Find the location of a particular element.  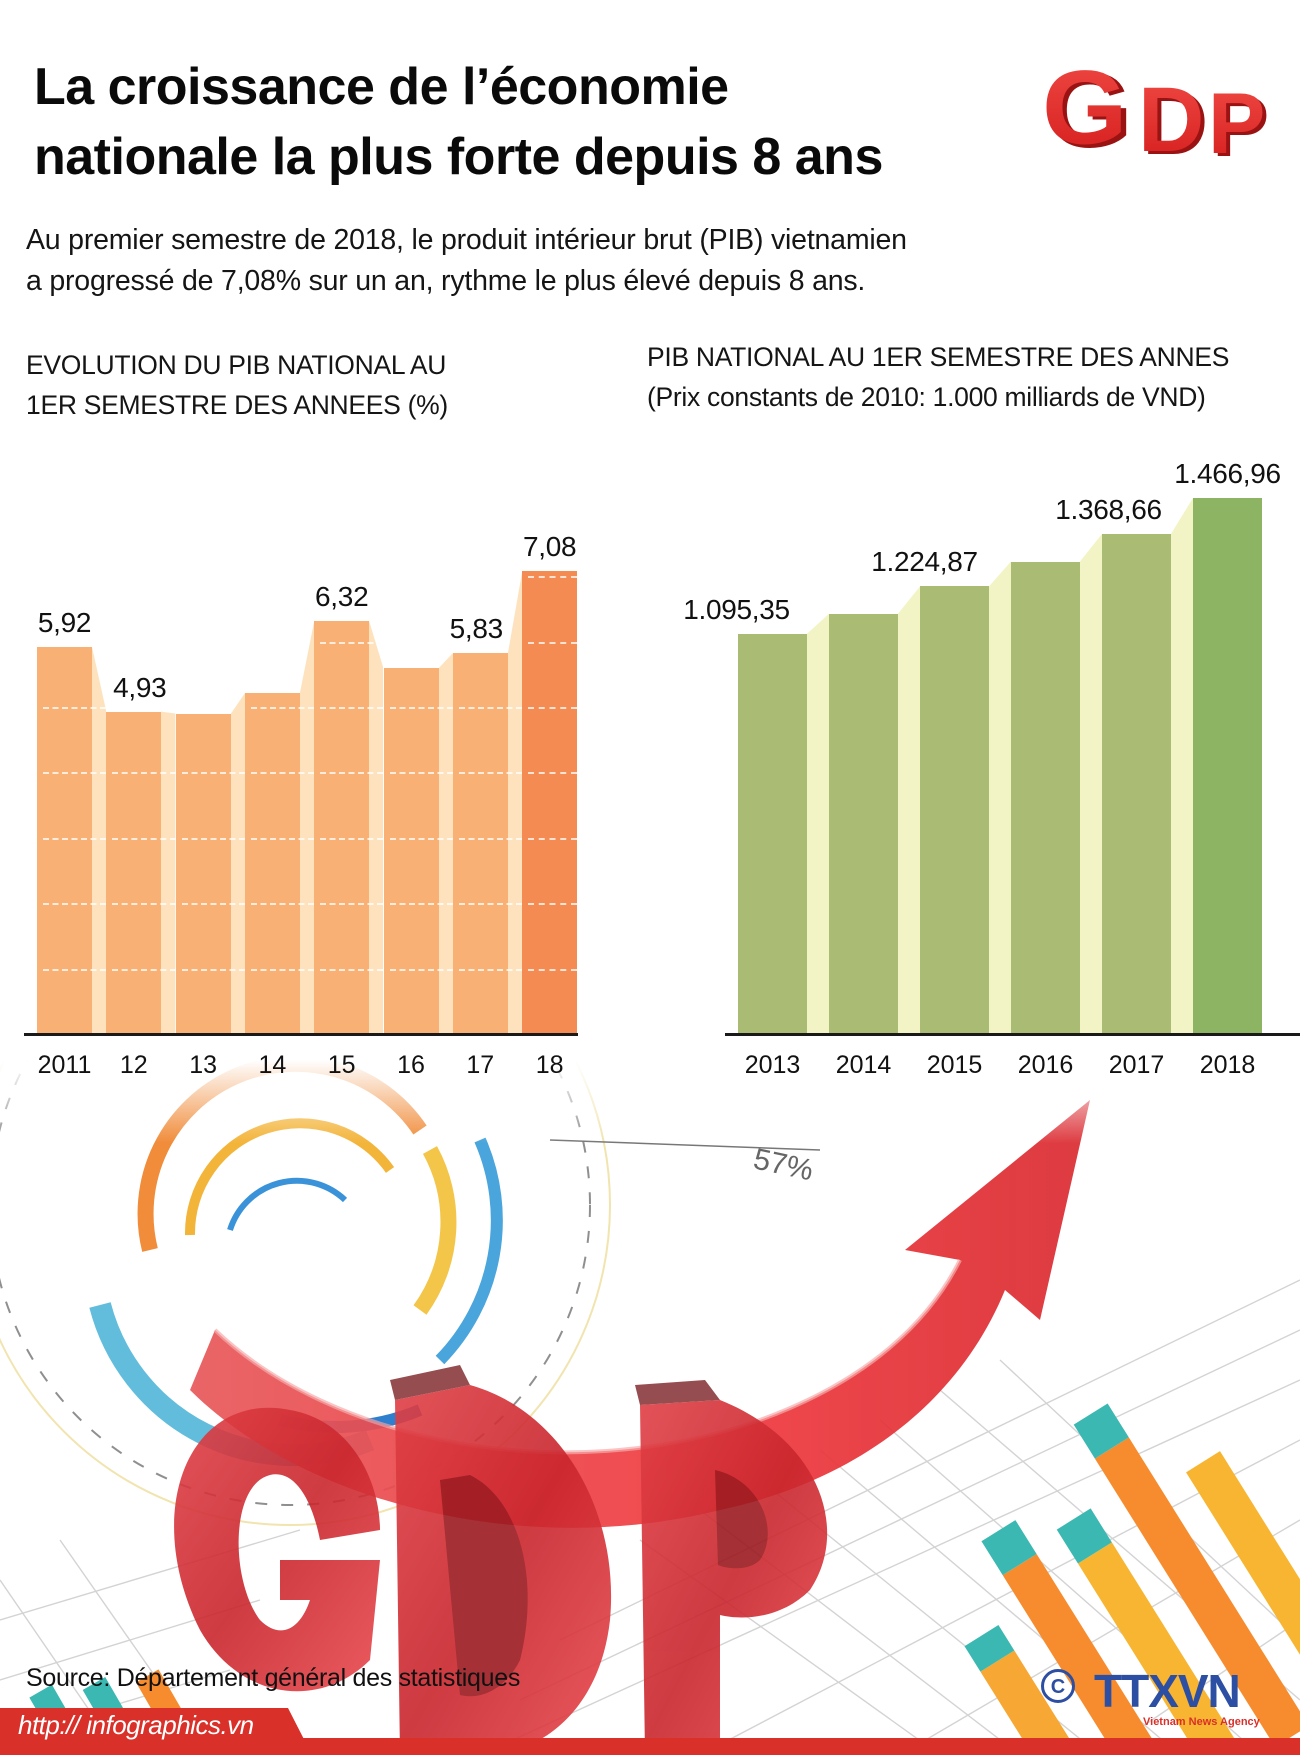

value-label: 5,83 is located at coordinates (476, 628).